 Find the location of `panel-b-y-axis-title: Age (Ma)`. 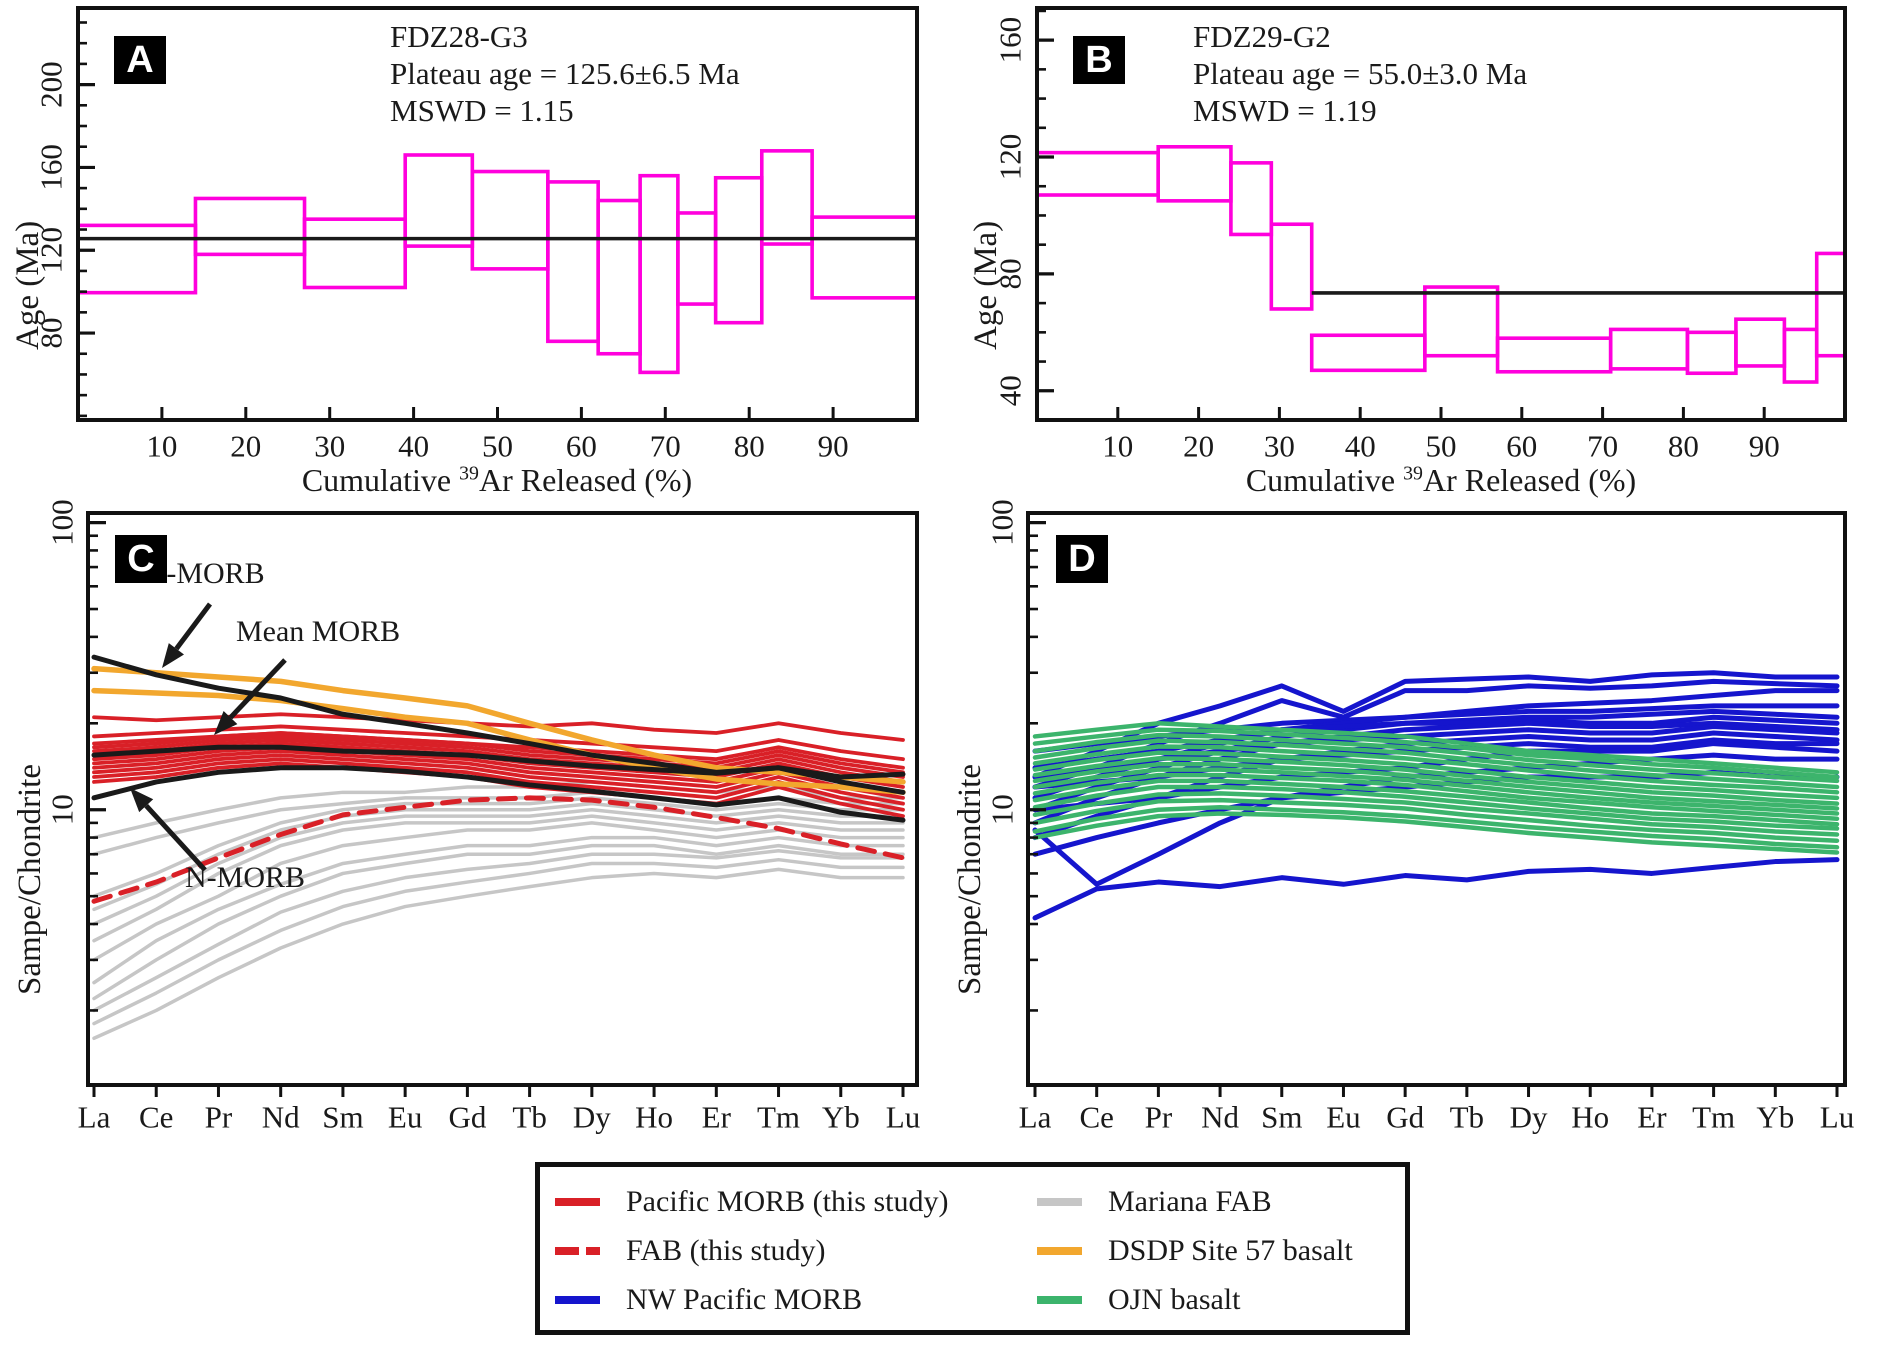

panel-b-y-axis-title: Age (Ma) is located at coordinates (986, 285).